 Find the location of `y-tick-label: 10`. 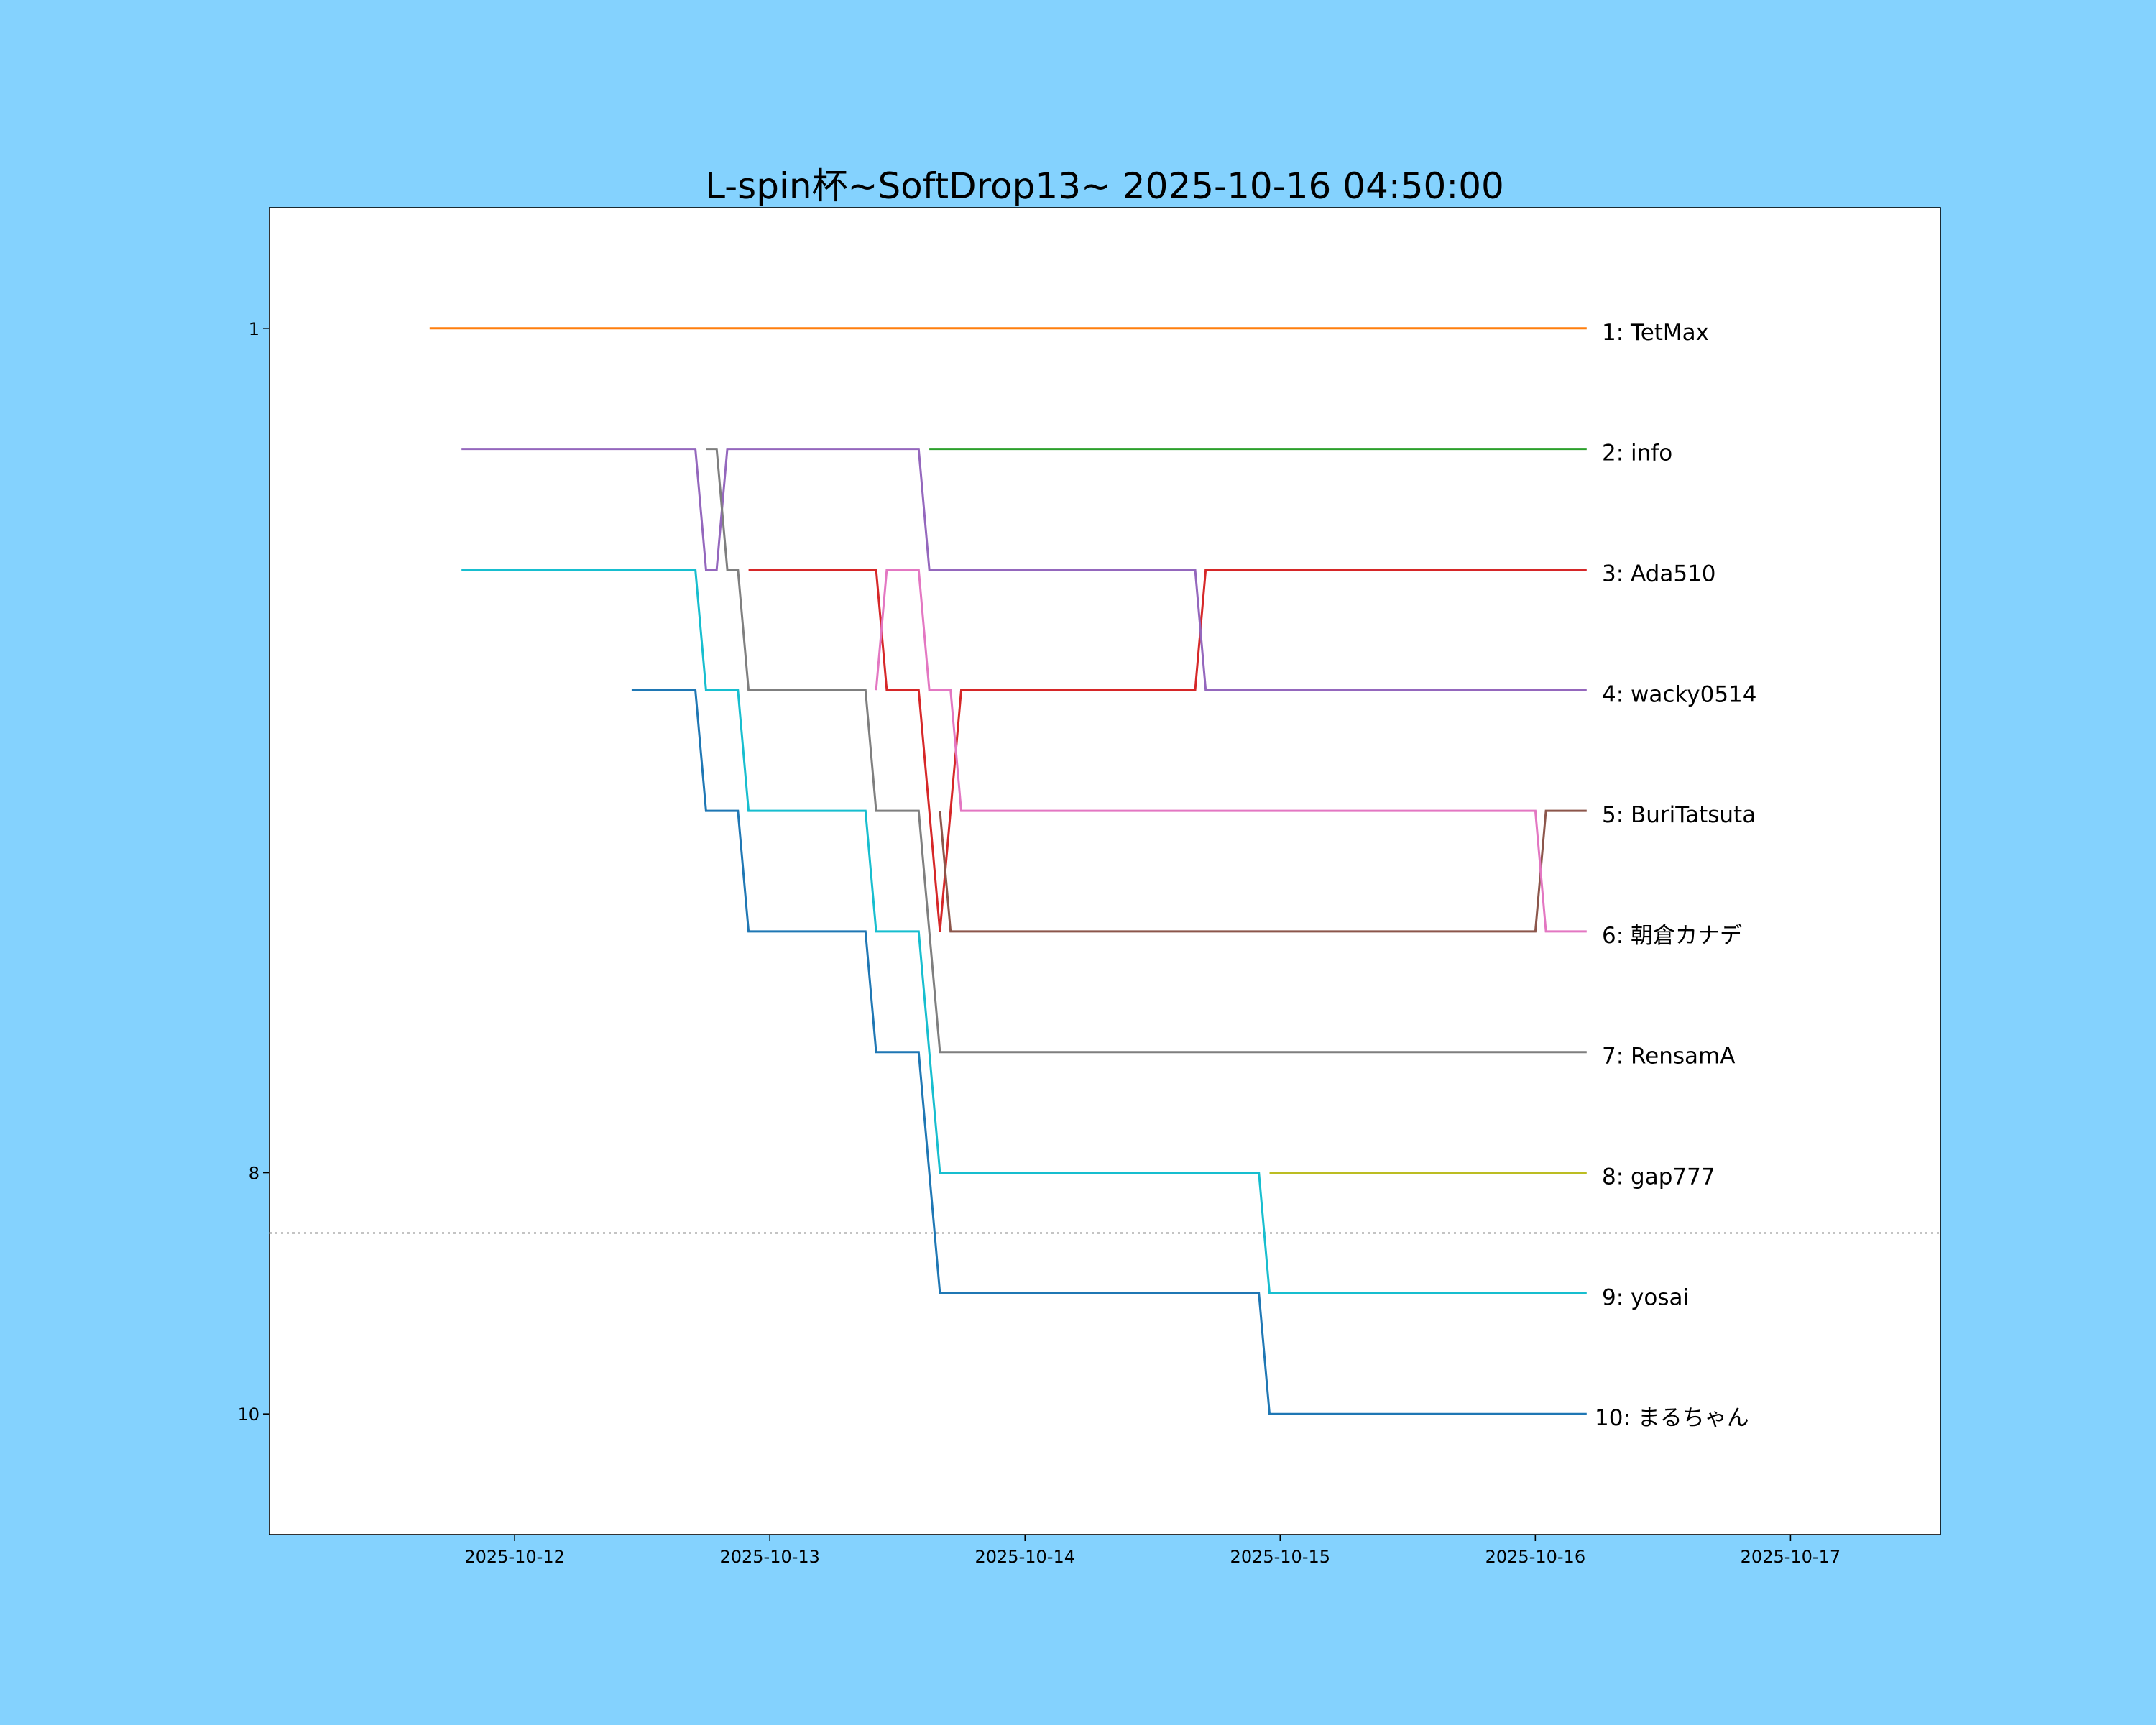

y-tick-label: 10 is located at coordinates (248, 1414).